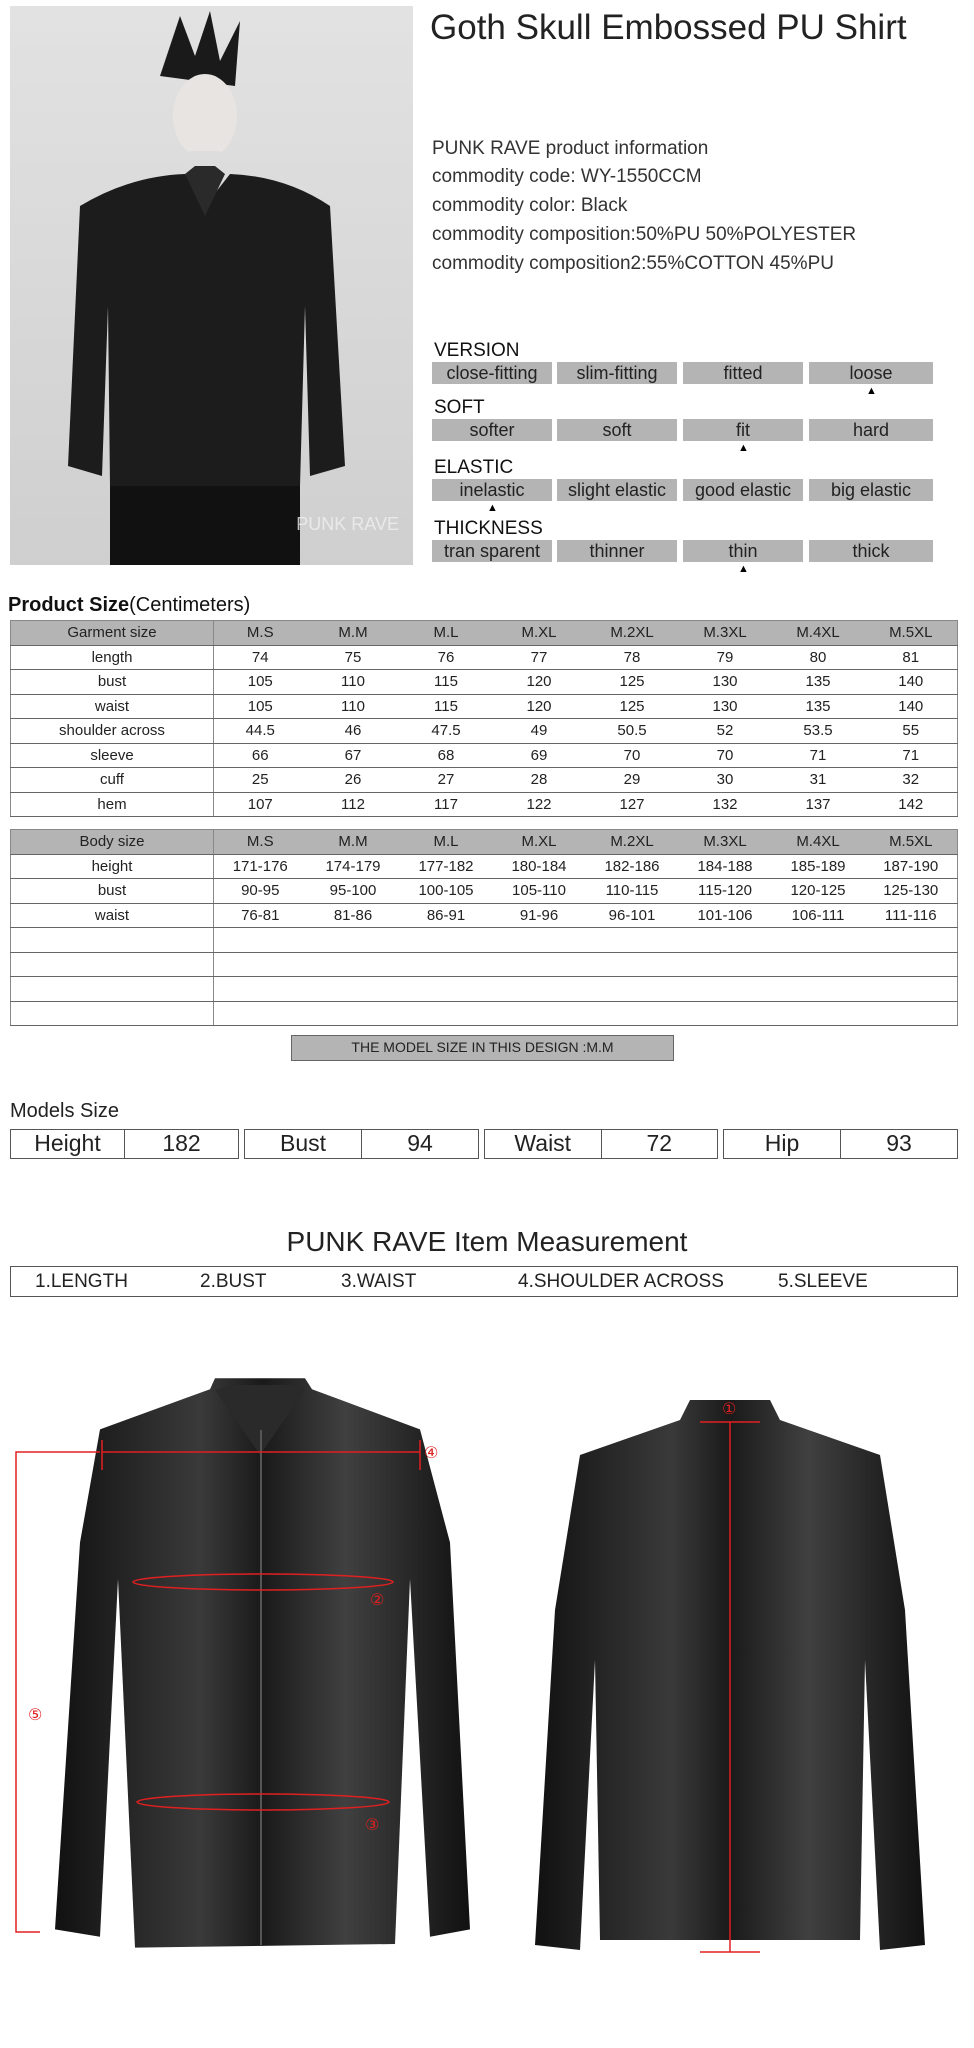 Image resolution: width=974 pixels, height=2048 pixels. What do you see at coordinates (353, 842) in the screenshot?
I see `header-cell: M.M` at bounding box center [353, 842].